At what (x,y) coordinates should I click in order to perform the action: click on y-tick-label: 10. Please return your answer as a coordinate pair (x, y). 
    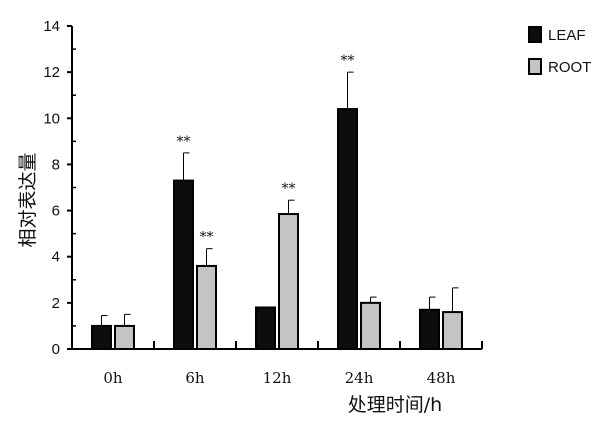
    Looking at the image, I should click on (51, 118).